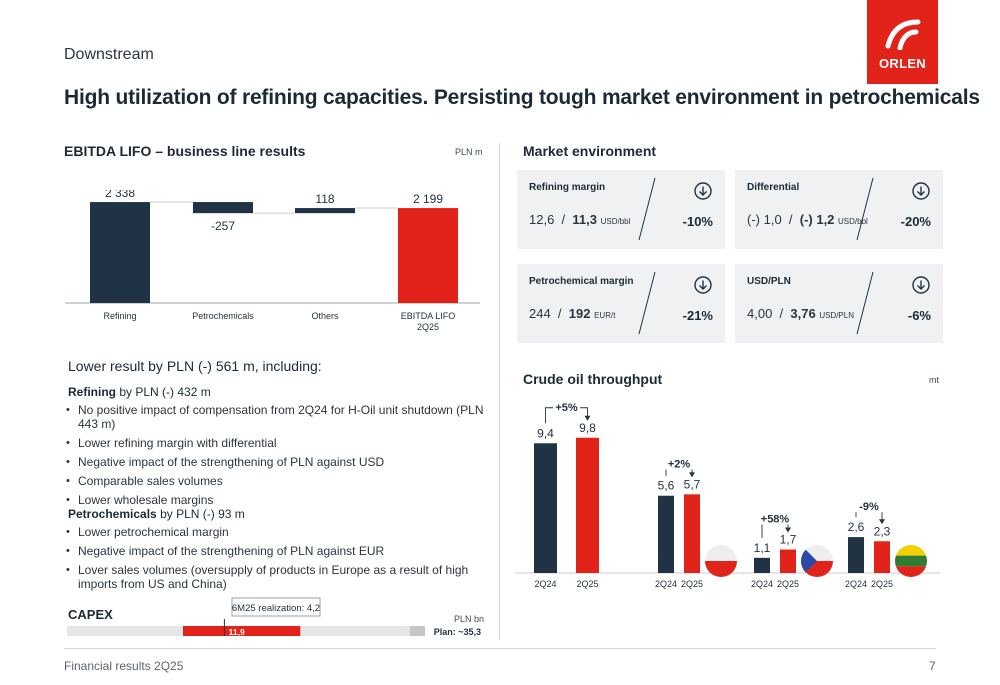  Describe the element at coordinates (165, 392) in the screenshot. I see `refining-result-value: by PLN (-) 432 m` at that location.